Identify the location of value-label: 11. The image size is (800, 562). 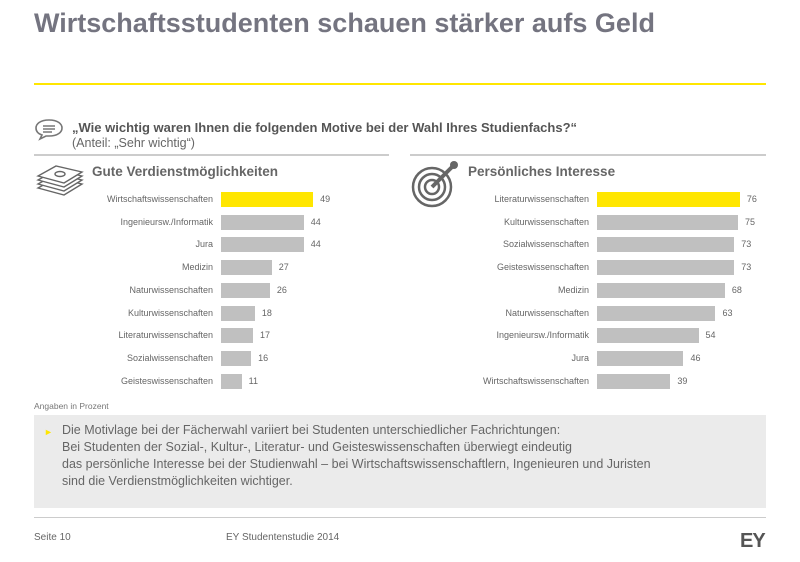
(253, 380).